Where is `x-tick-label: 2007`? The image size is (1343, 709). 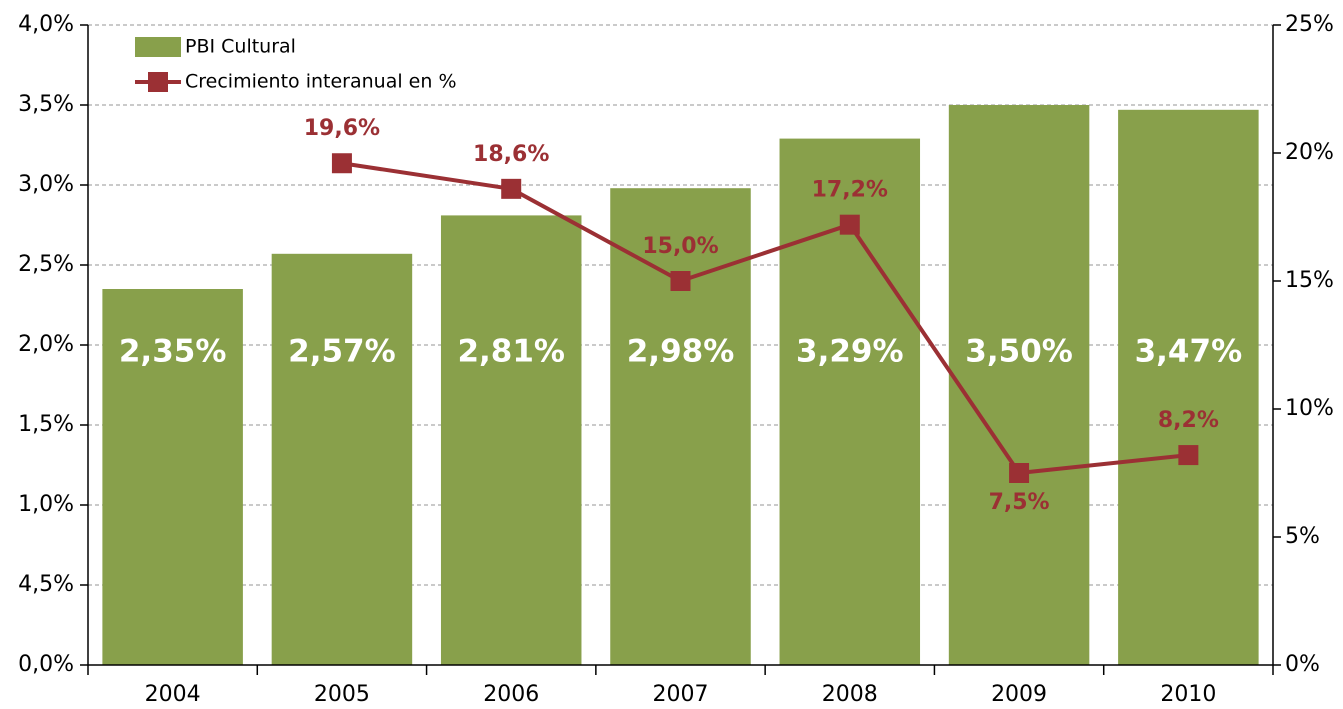 x-tick-label: 2007 is located at coordinates (681, 694).